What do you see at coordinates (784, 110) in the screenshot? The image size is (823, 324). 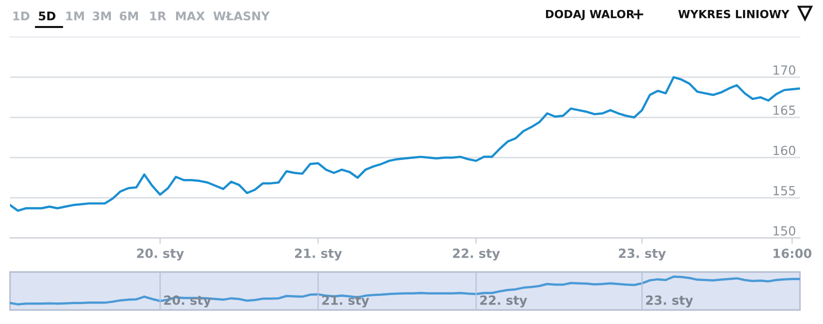 I see `y-tick-label: 165` at bounding box center [784, 110].